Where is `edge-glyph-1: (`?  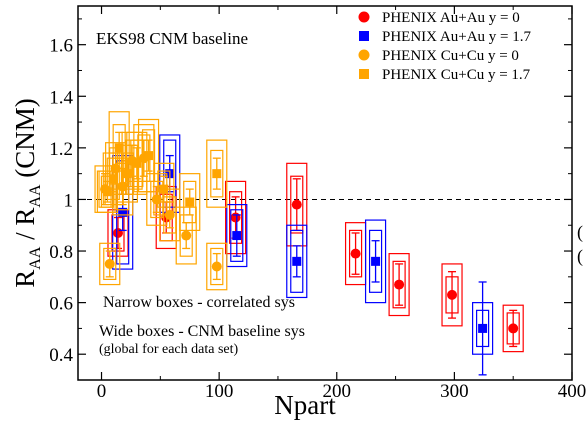
edge-glyph-1: ( is located at coordinates (580, 232).